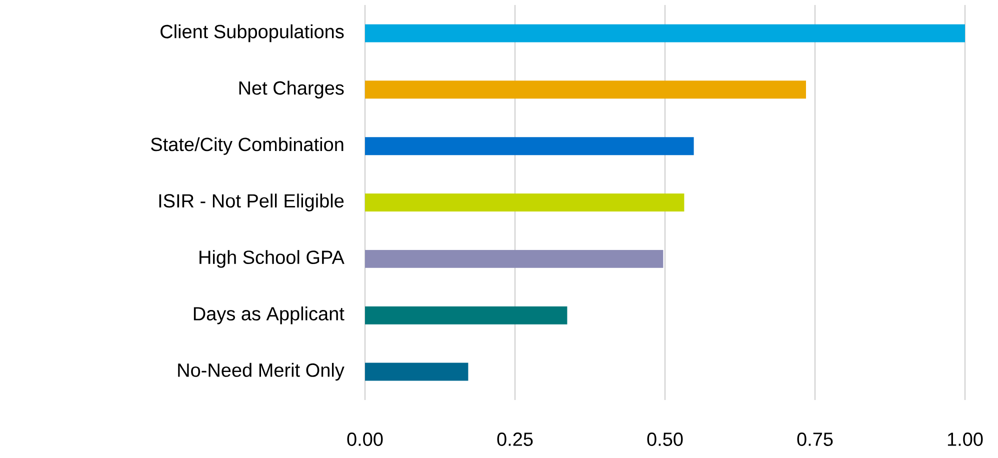  I want to click on x-tick-label: 0.75, so click(815, 439).